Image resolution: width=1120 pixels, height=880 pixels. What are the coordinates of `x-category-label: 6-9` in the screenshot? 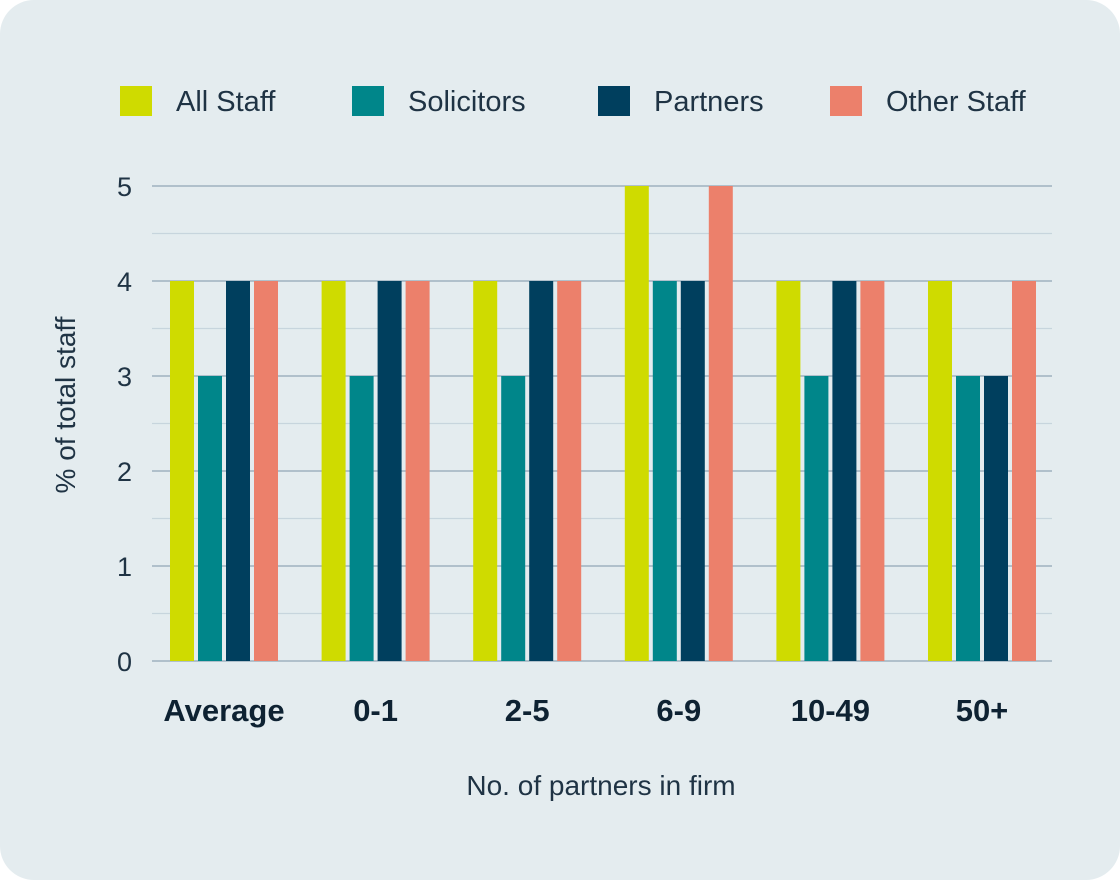 It's located at (678, 710).